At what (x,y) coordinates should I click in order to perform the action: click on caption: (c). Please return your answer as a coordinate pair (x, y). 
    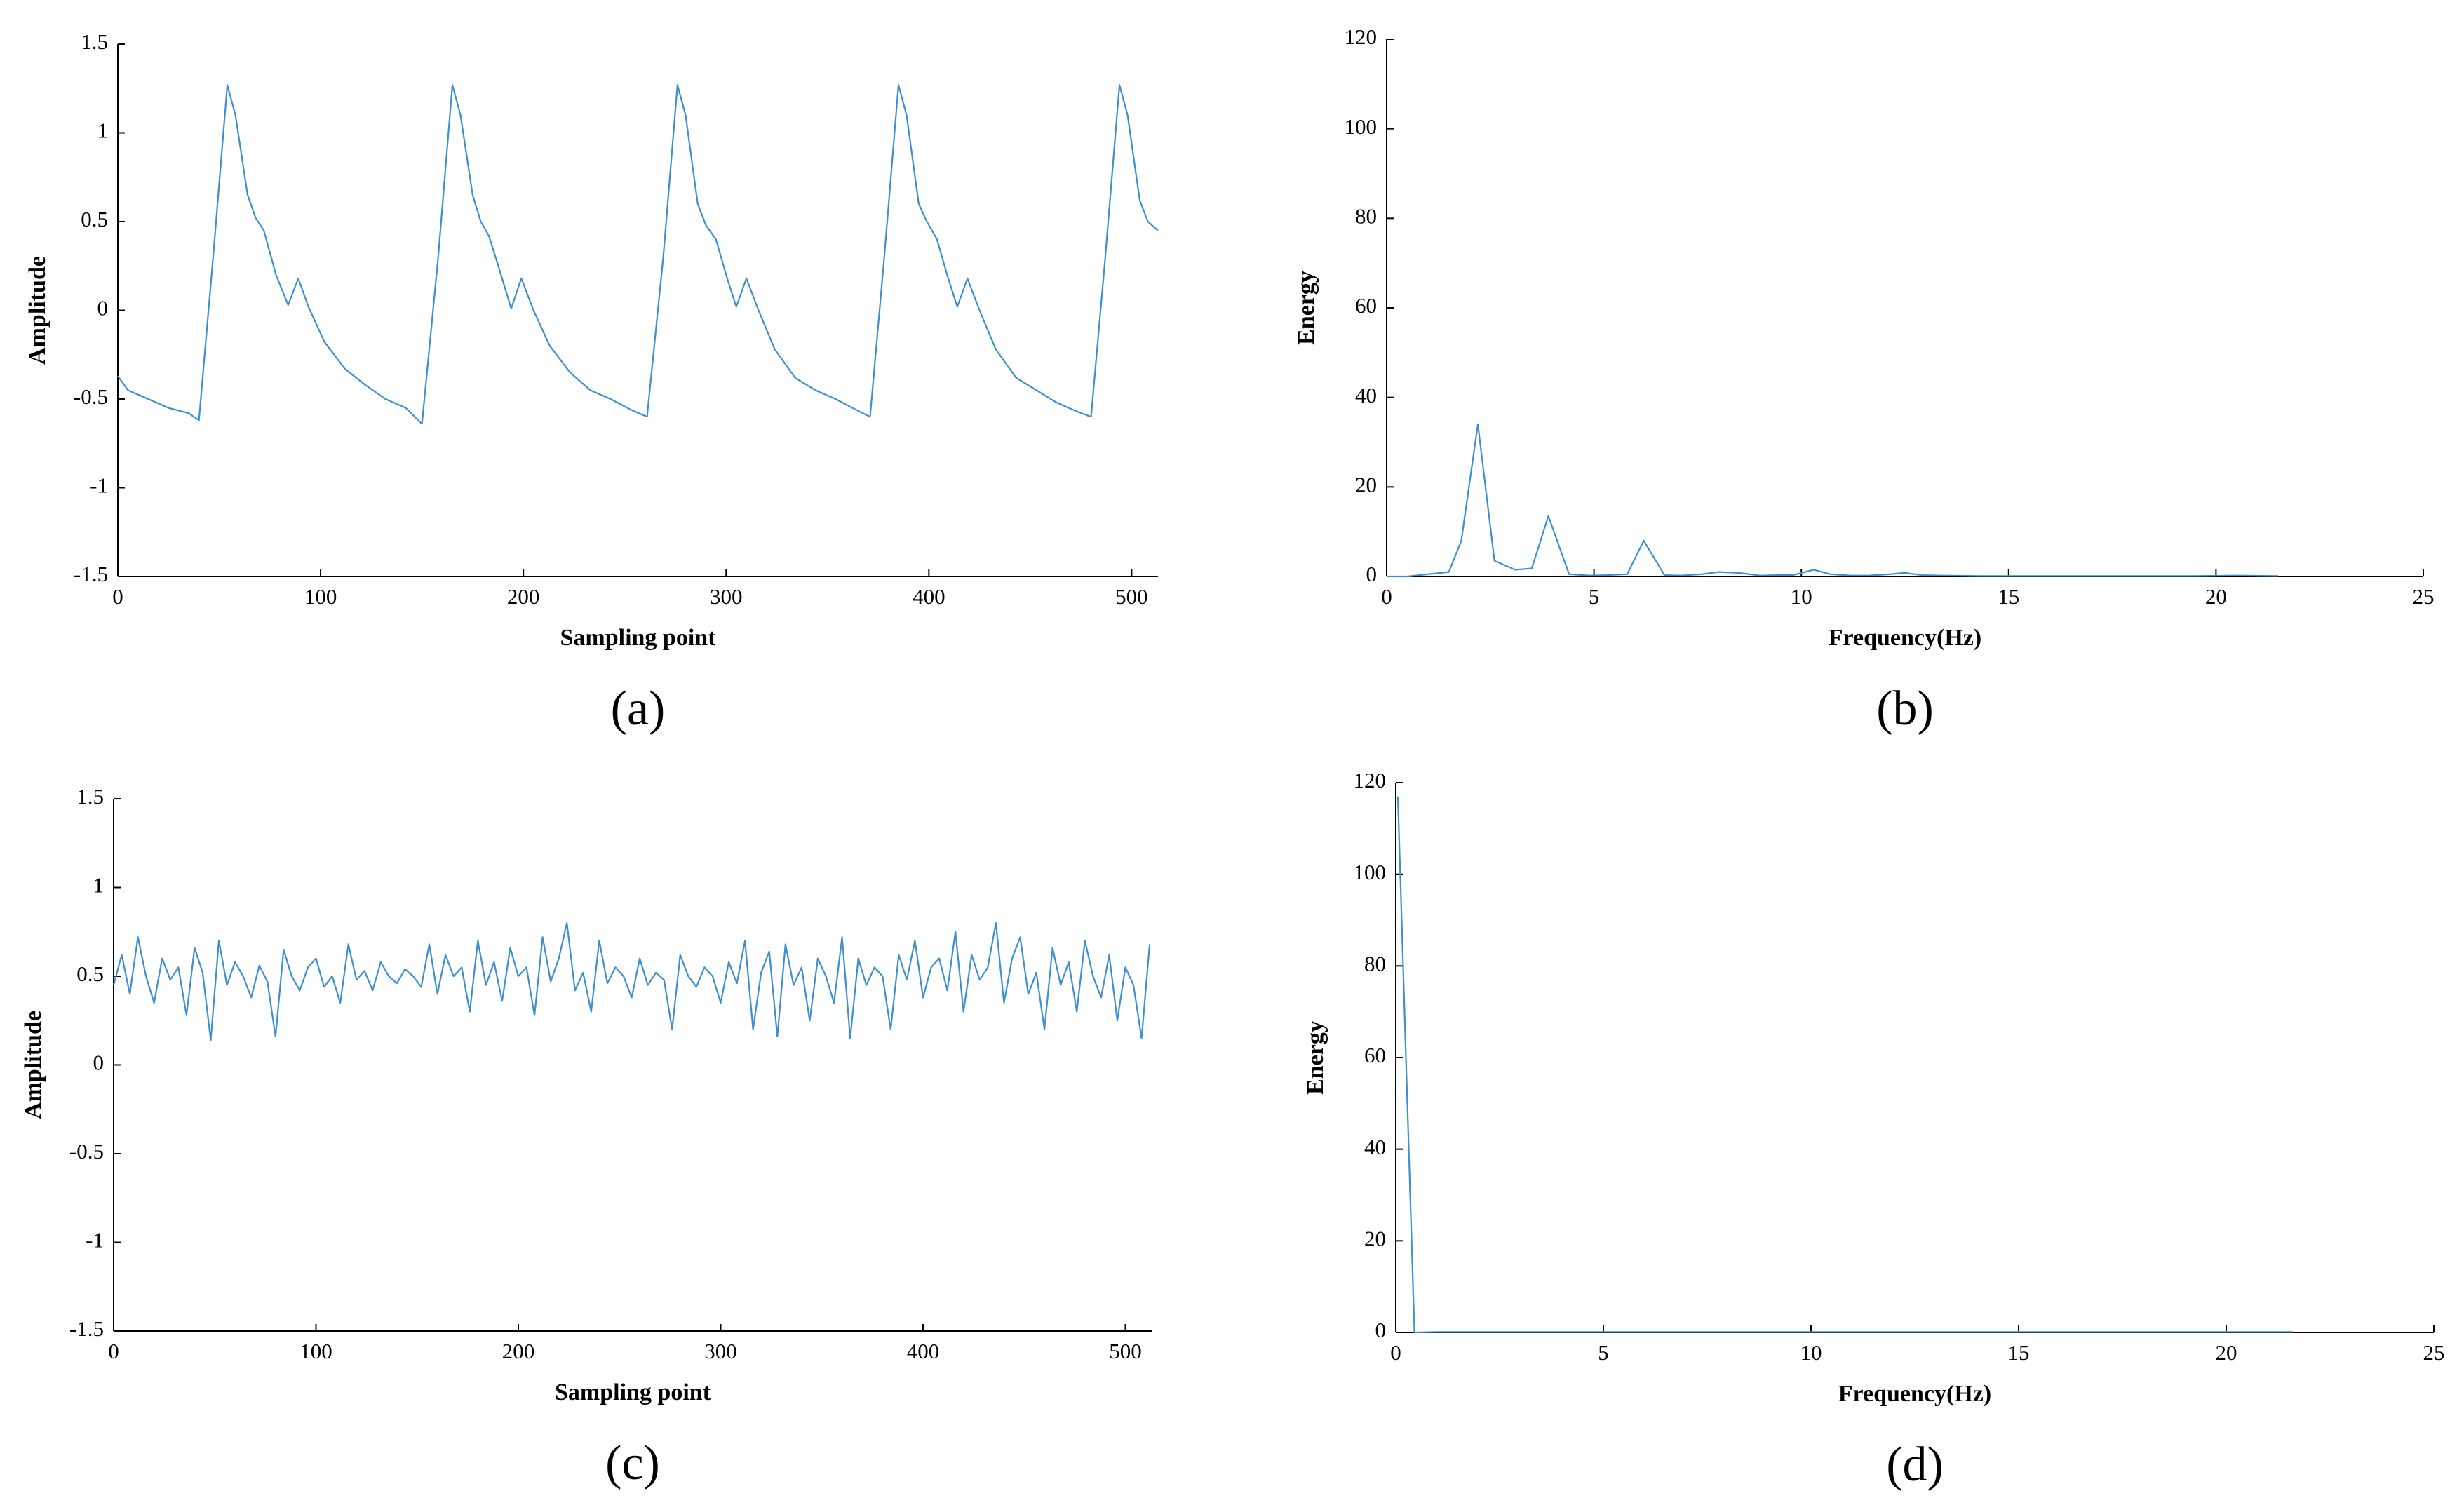
    Looking at the image, I should click on (632, 1463).